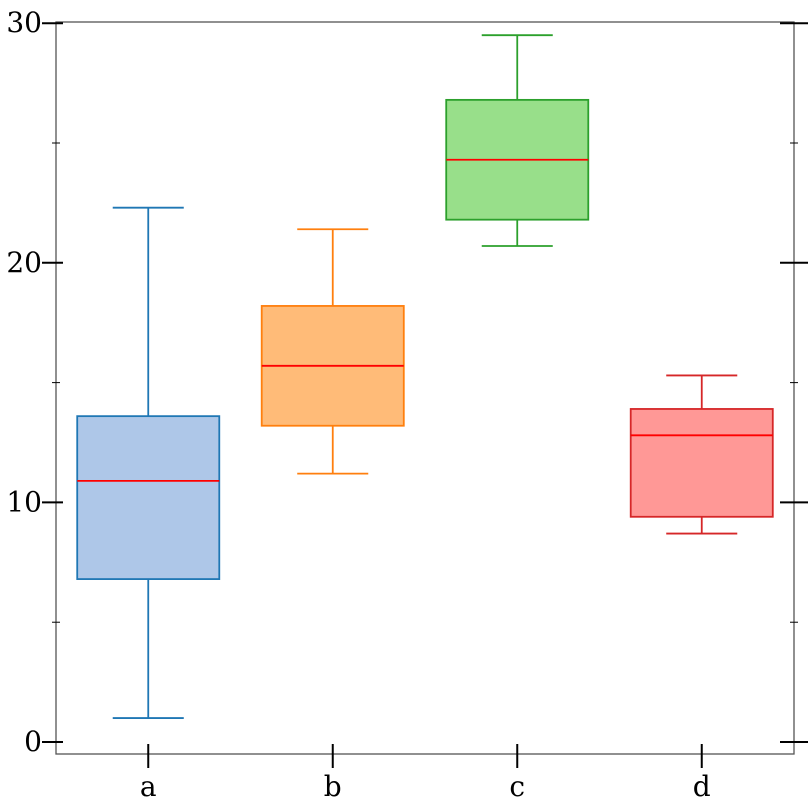  I want to click on x-tick-label: d, so click(702, 786).